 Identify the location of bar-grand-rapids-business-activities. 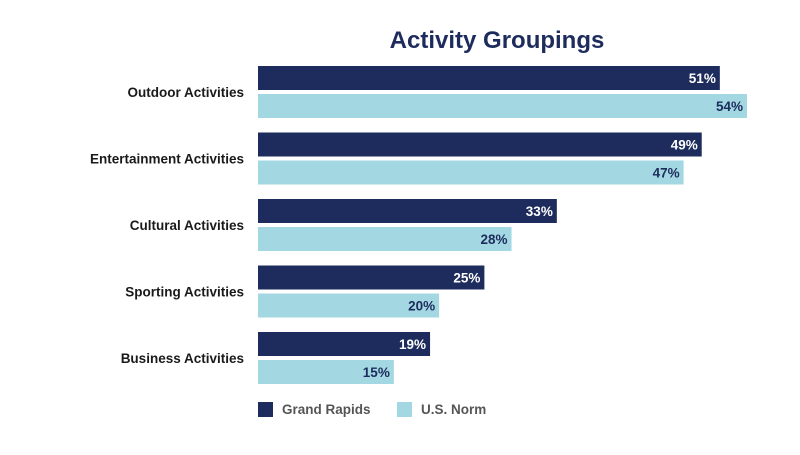
(344, 344).